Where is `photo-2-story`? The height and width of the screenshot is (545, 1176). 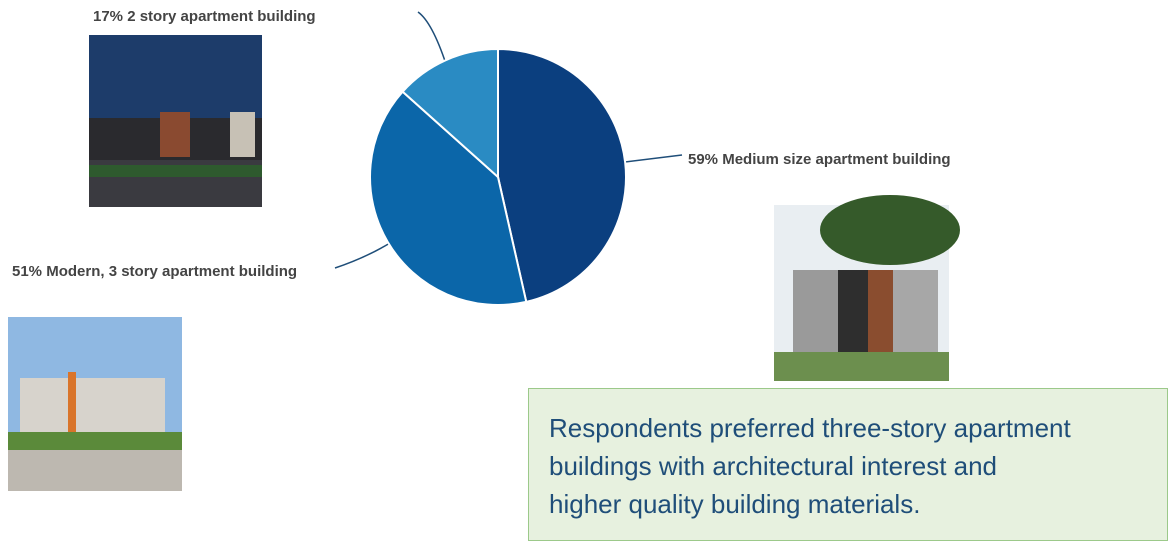
photo-2-story is located at coordinates (175, 121).